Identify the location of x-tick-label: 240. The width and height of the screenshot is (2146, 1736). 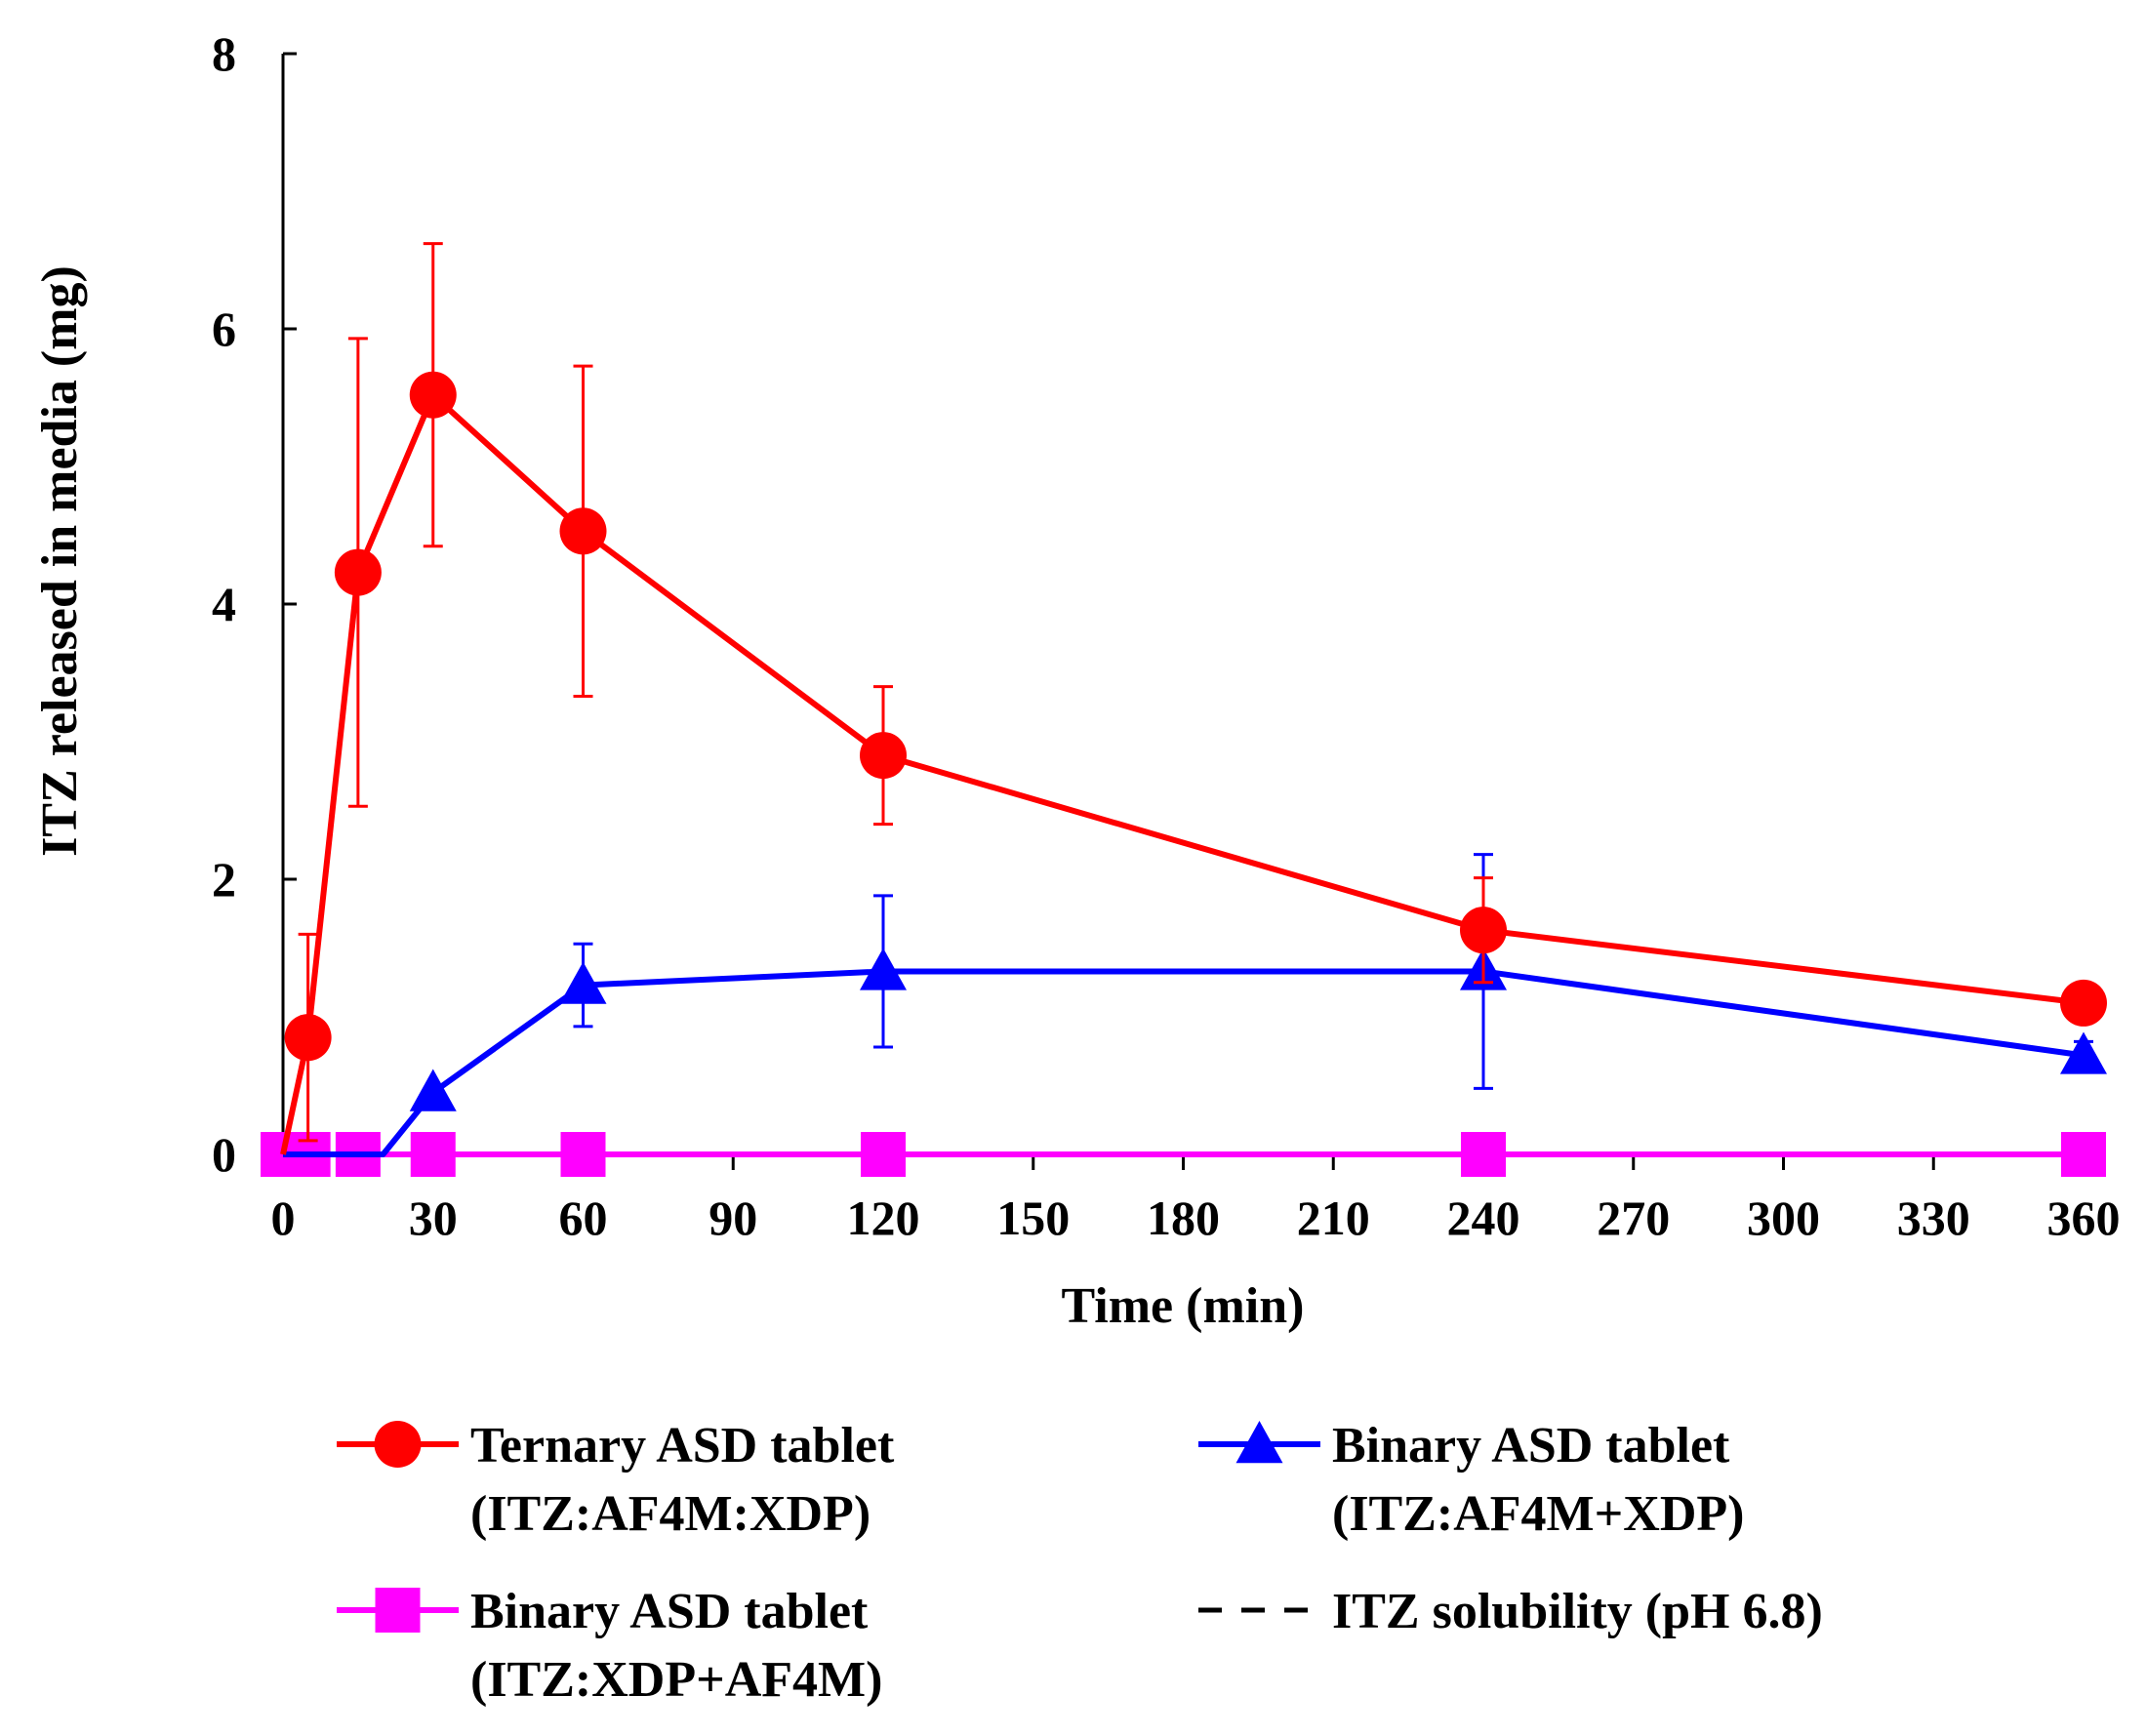
(1483, 1218).